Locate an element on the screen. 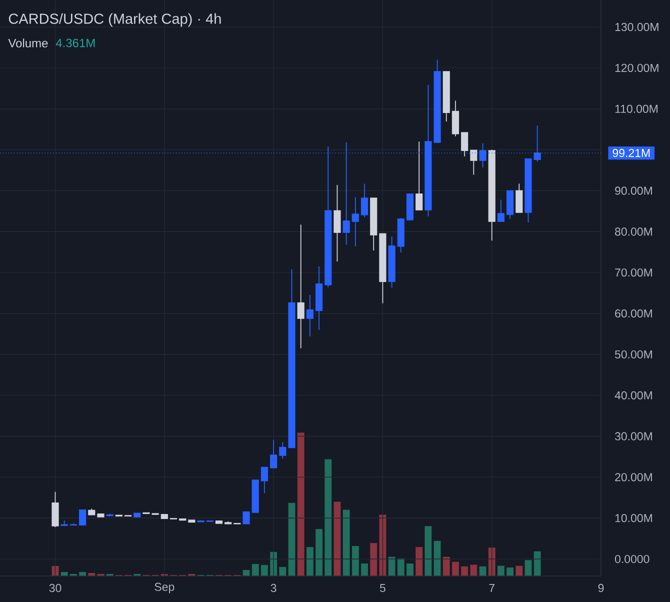  y-tick-label: 50.00M is located at coordinates (633, 354).